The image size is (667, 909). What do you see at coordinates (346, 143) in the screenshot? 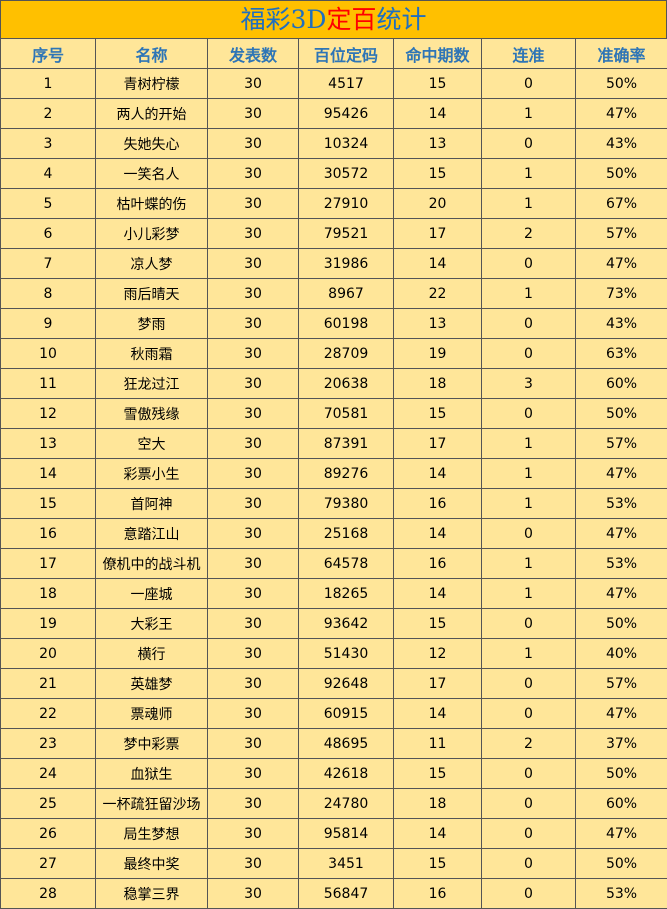
I see `cell: 10324` at bounding box center [346, 143].